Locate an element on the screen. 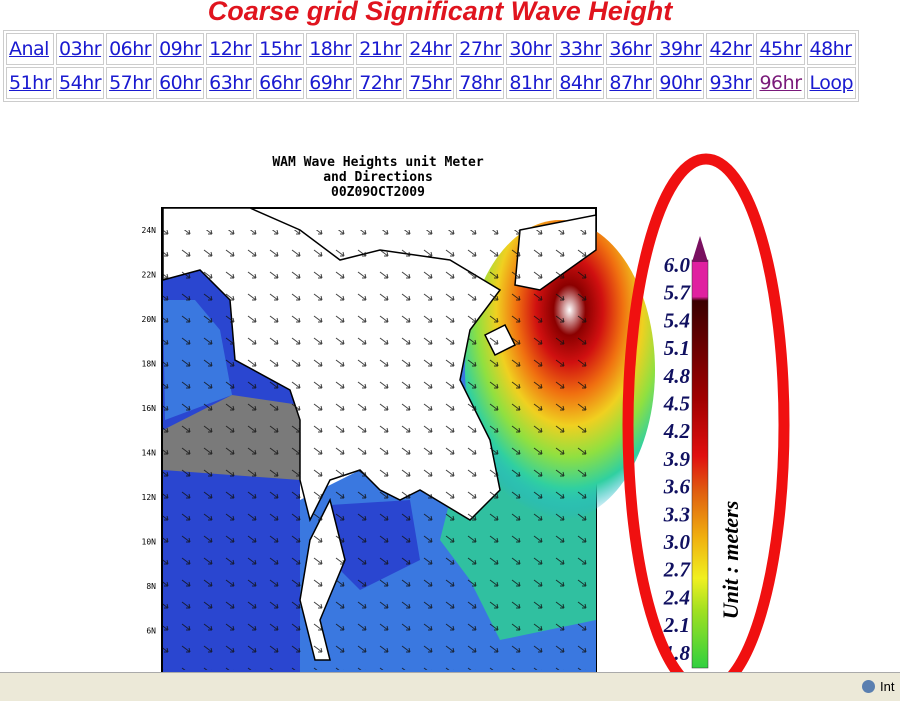 This screenshot has height=701, width=900. forecast-link: 84hr is located at coordinates (580, 83).